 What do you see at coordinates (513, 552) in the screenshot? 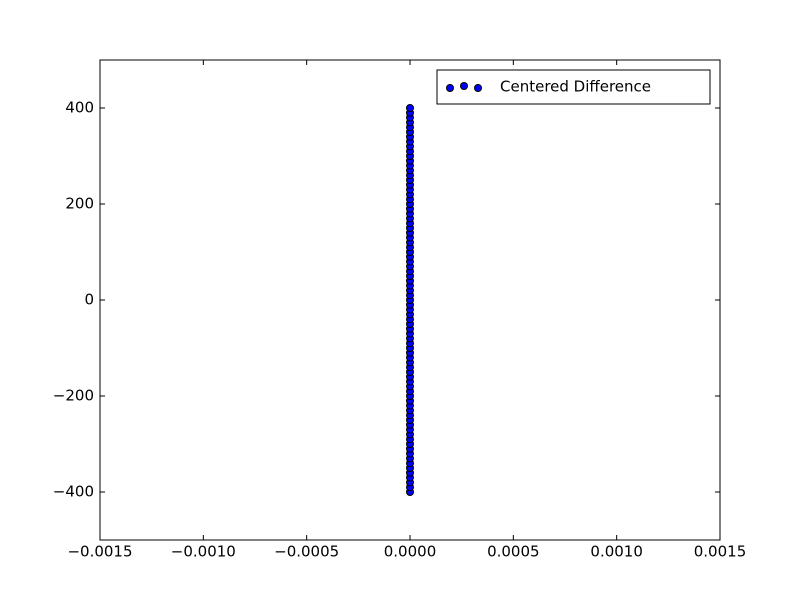
I see `x-tick-label: 0.0005` at bounding box center [513, 552].